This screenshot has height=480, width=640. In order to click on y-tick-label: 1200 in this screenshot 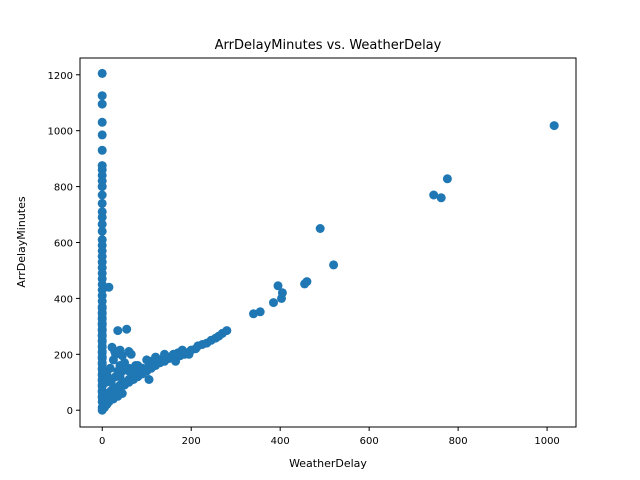, I will do `click(60, 76)`.